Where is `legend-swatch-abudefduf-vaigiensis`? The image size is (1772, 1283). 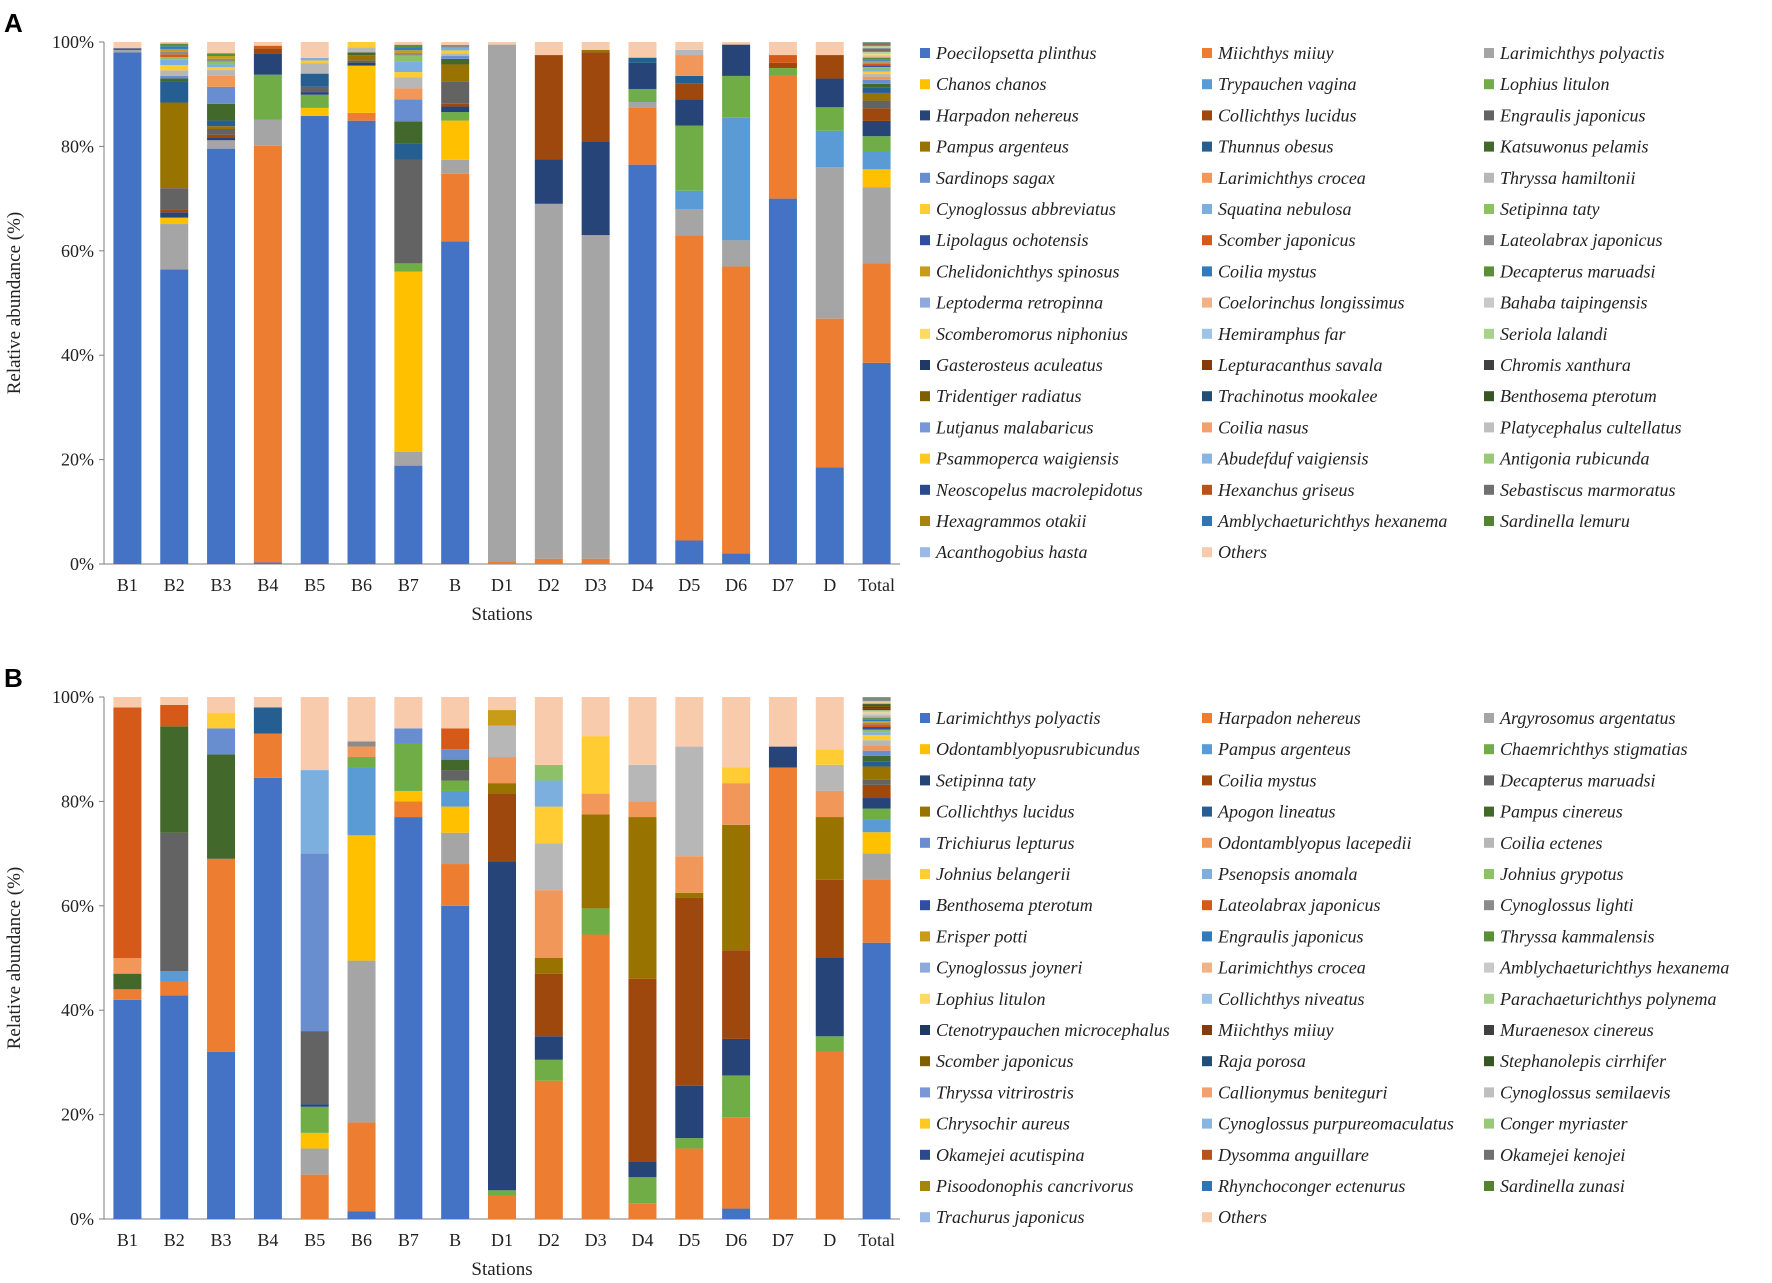 legend-swatch-abudefduf-vaigiensis is located at coordinates (1207, 458).